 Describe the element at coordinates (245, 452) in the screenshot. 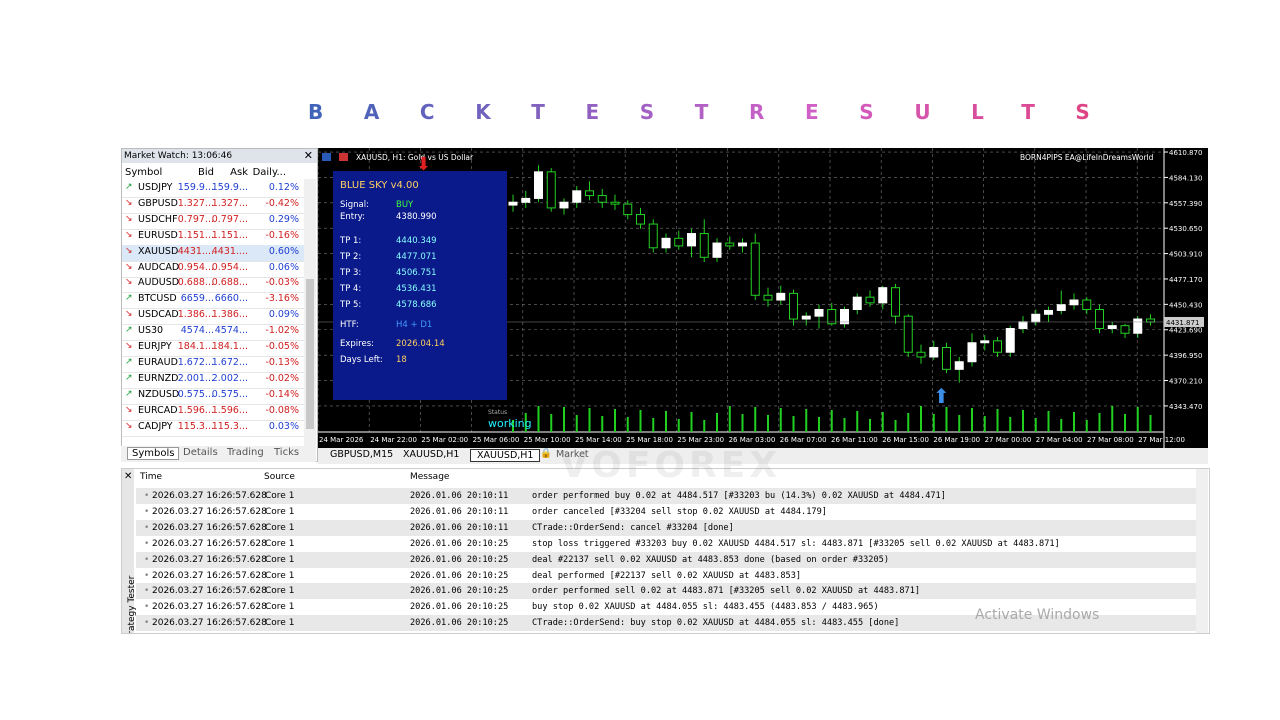

I see `tab: Trading` at that location.